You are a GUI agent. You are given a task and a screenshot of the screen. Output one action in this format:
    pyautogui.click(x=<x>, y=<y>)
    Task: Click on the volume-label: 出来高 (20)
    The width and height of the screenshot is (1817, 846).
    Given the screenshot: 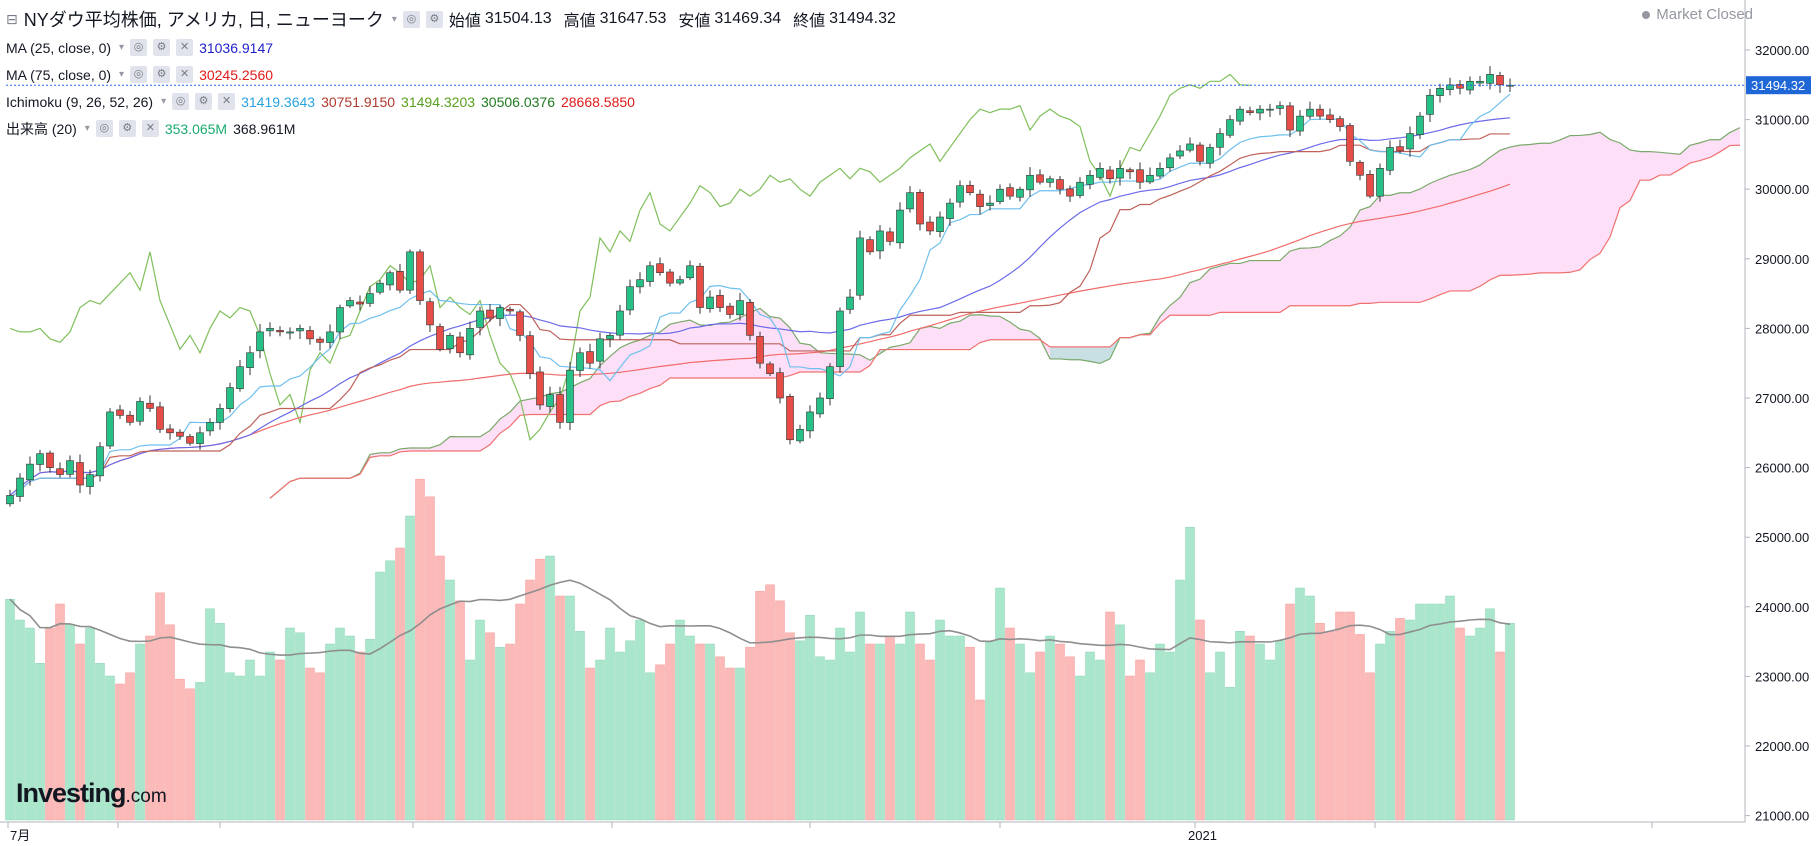 What is the action you would take?
    pyautogui.click(x=41, y=128)
    